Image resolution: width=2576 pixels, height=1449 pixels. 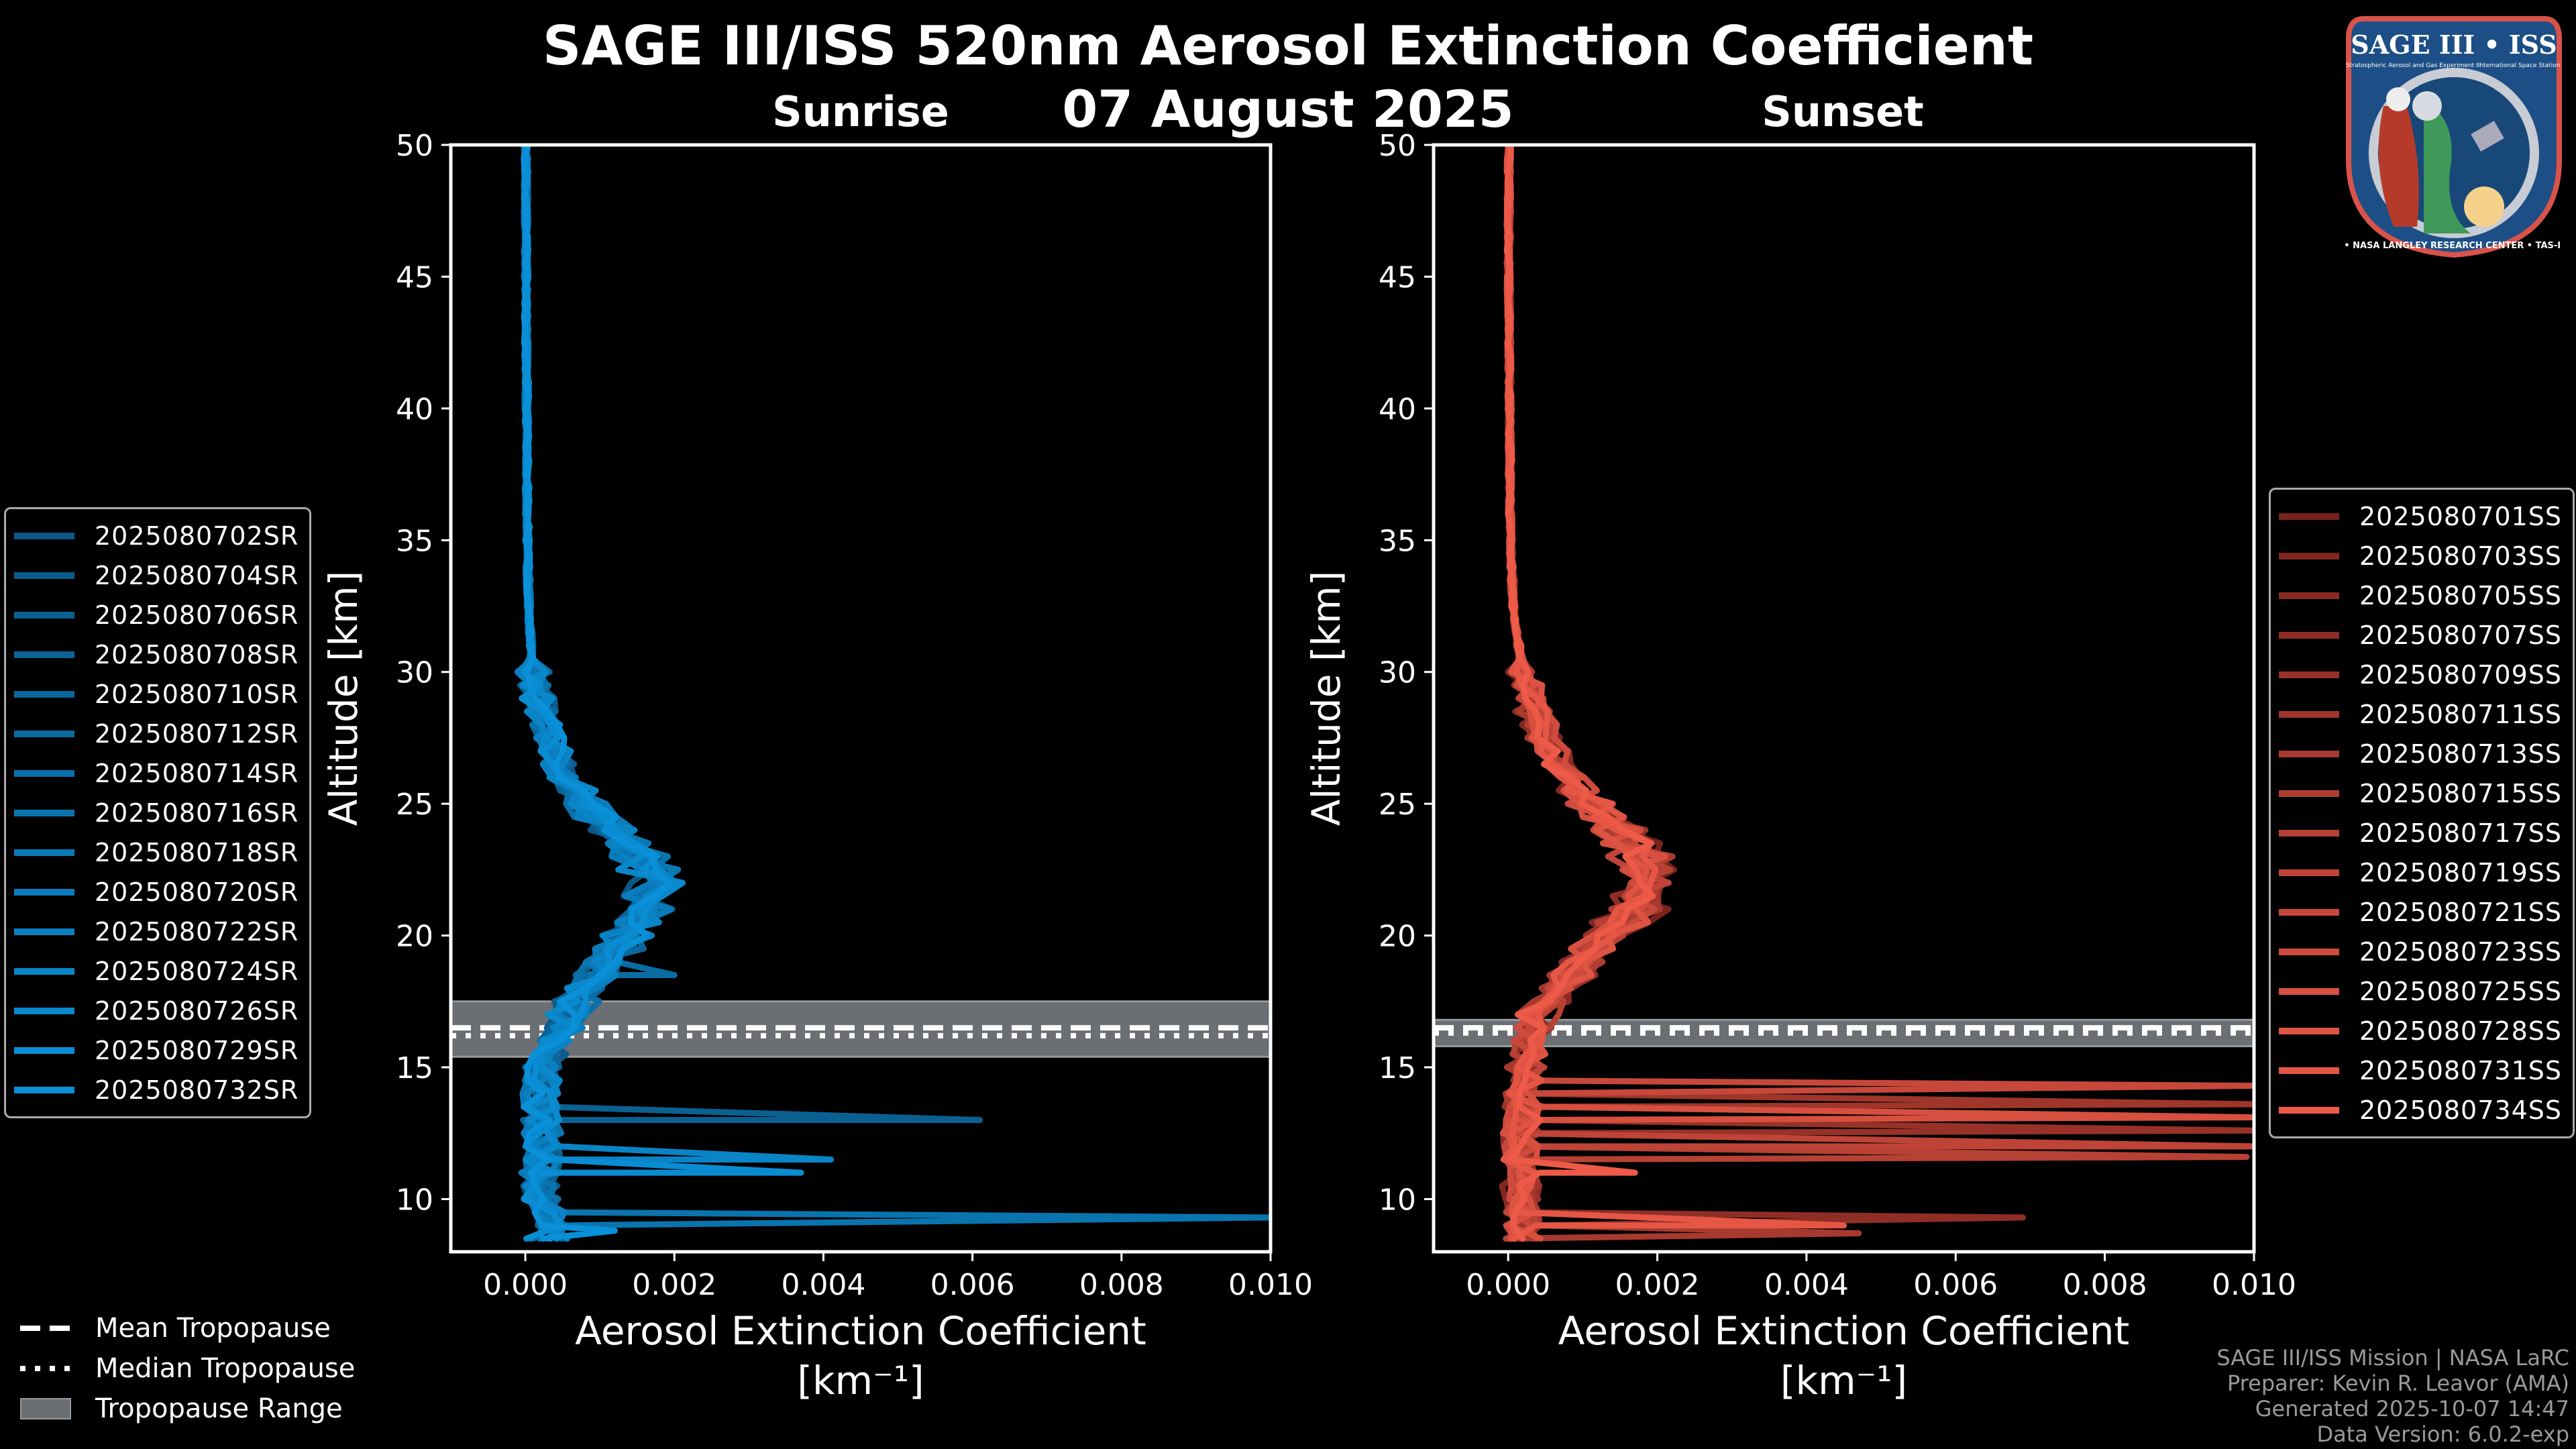 What do you see at coordinates (2412, 1408) in the screenshot?
I see `footer-generated: Generated 2025-10-07 14:47` at bounding box center [2412, 1408].